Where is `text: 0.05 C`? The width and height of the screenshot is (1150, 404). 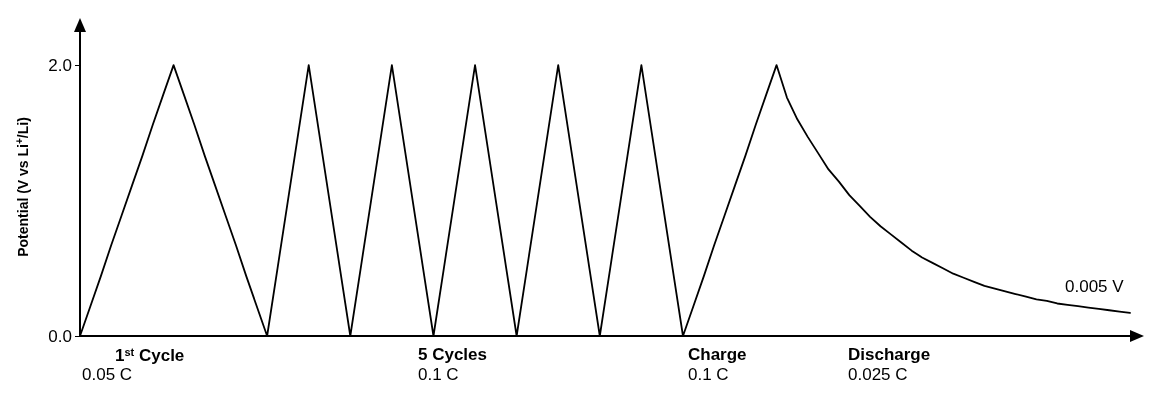
text: 0.05 C is located at coordinates (107, 374).